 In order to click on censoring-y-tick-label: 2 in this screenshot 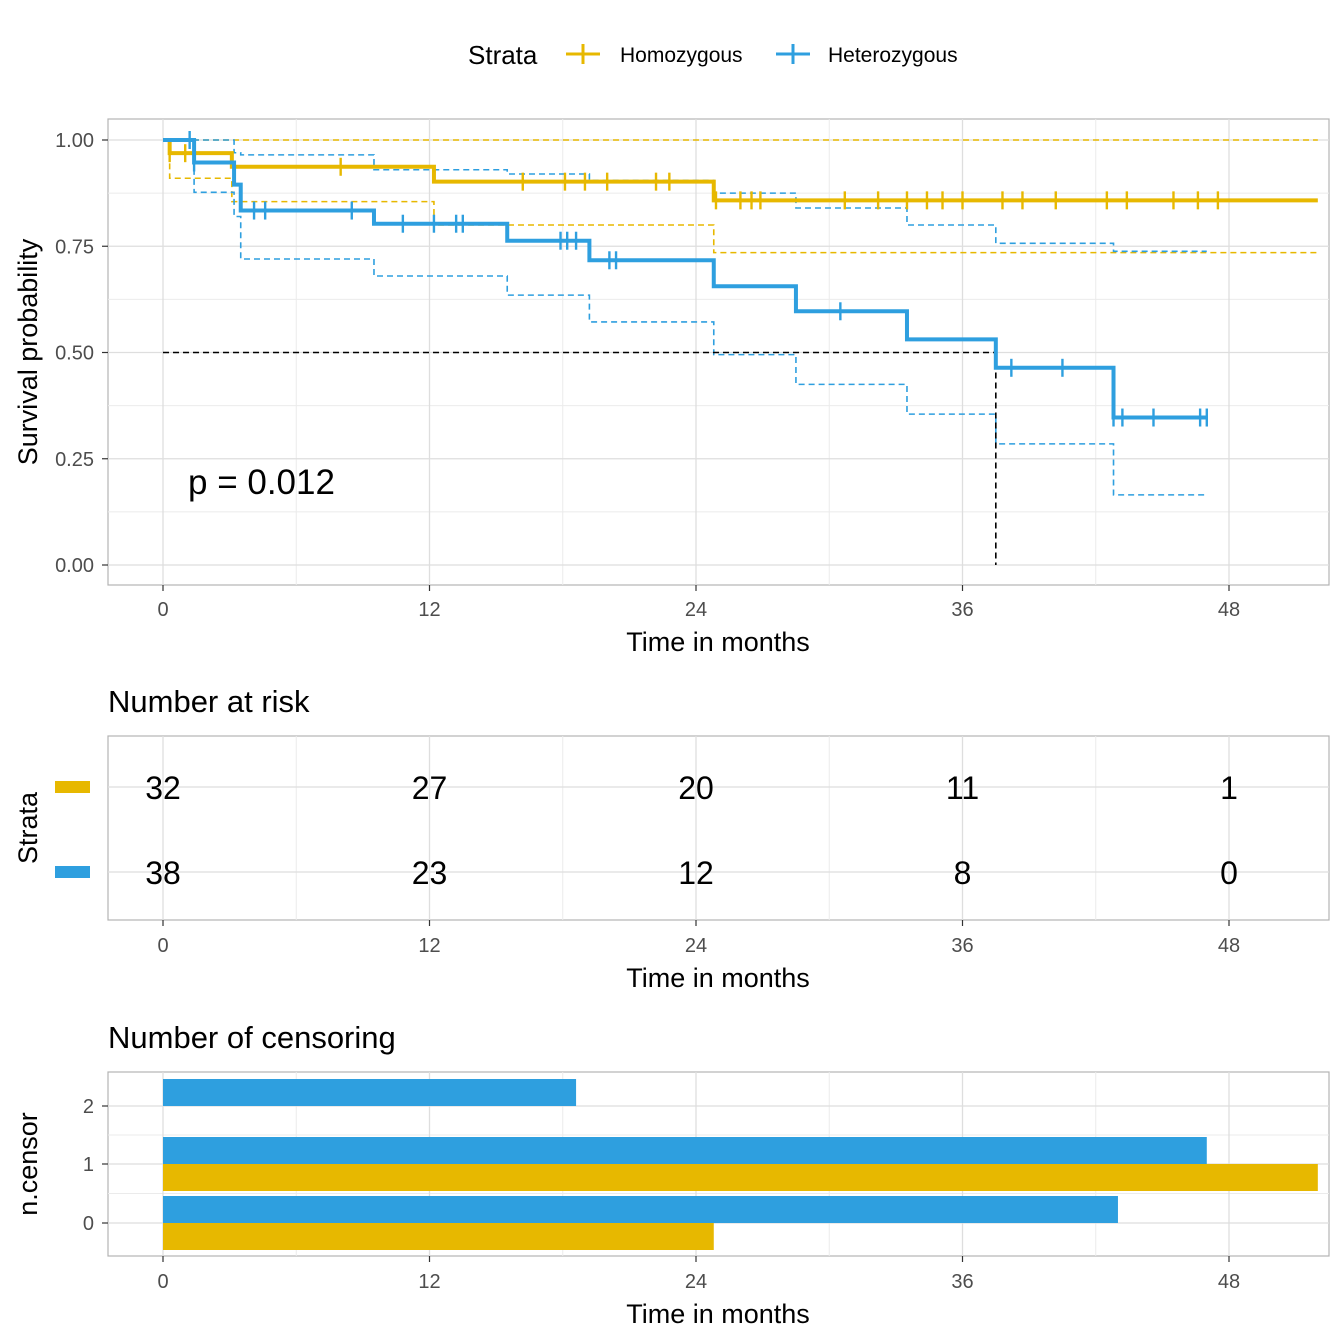, I will do `click(88, 1107)`.